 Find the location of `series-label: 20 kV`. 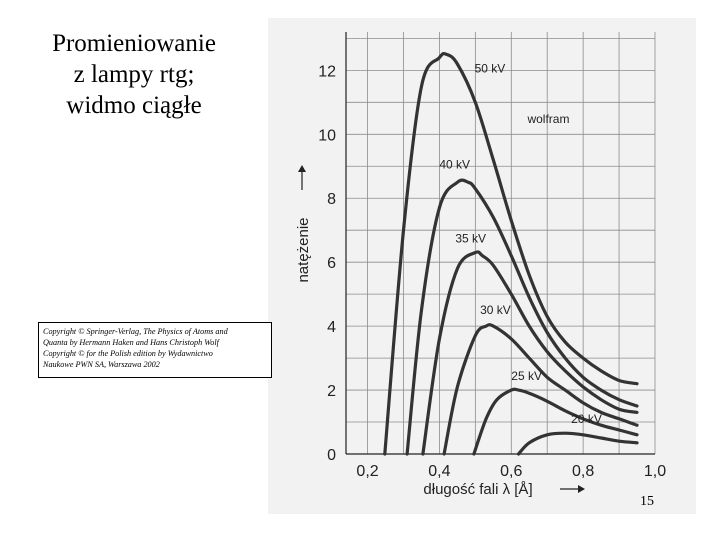

series-label: 20 kV is located at coordinates (586, 419).